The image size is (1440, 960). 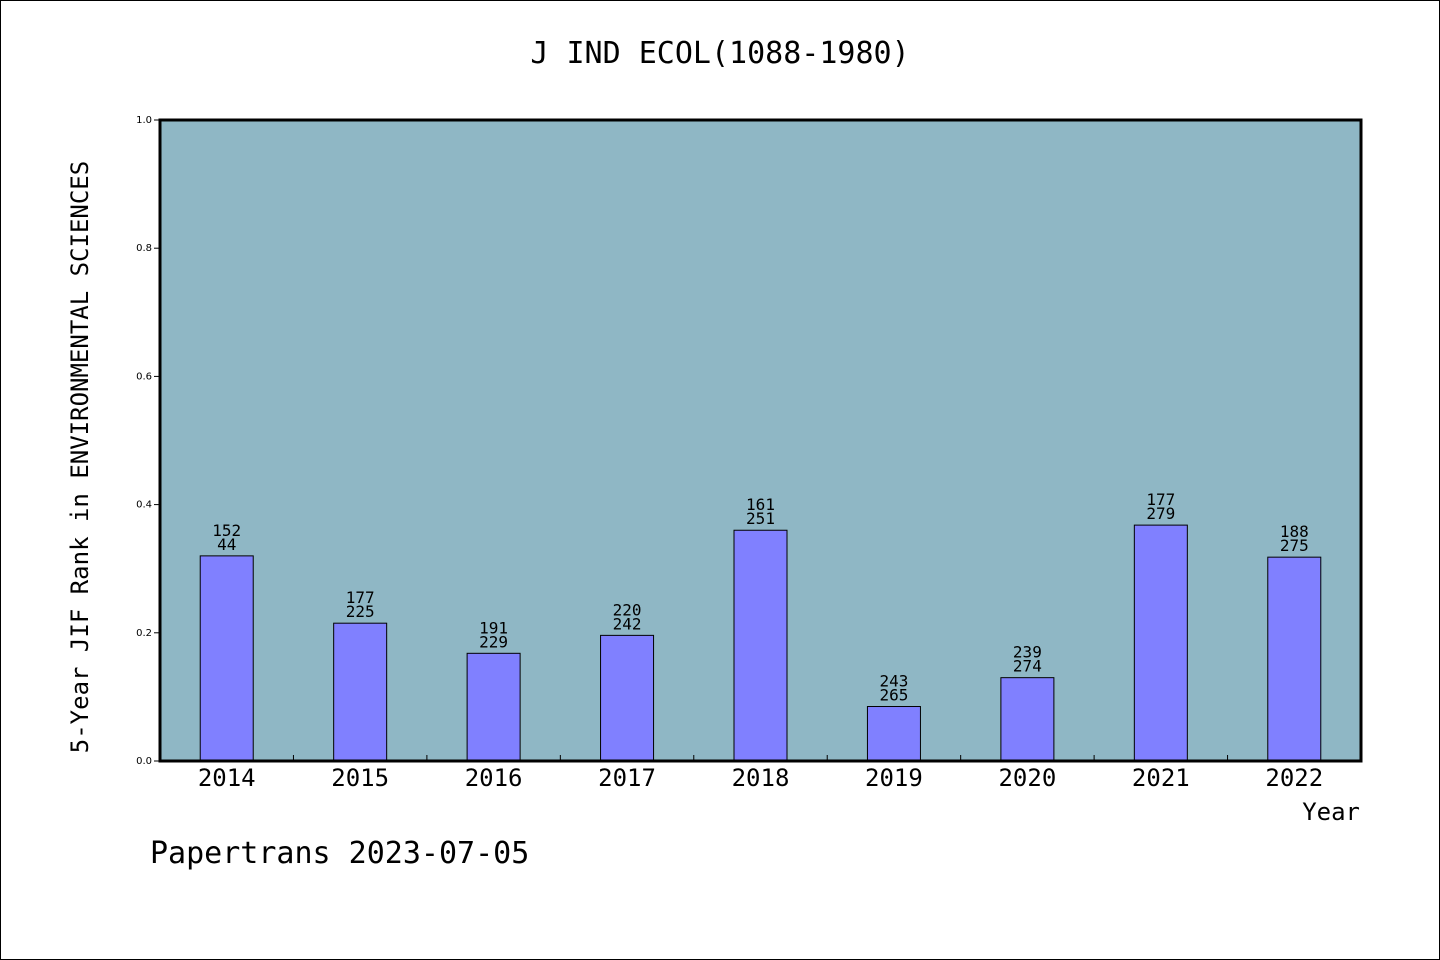 What do you see at coordinates (360, 778) in the screenshot?
I see `x-tick-label: 2015` at bounding box center [360, 778].